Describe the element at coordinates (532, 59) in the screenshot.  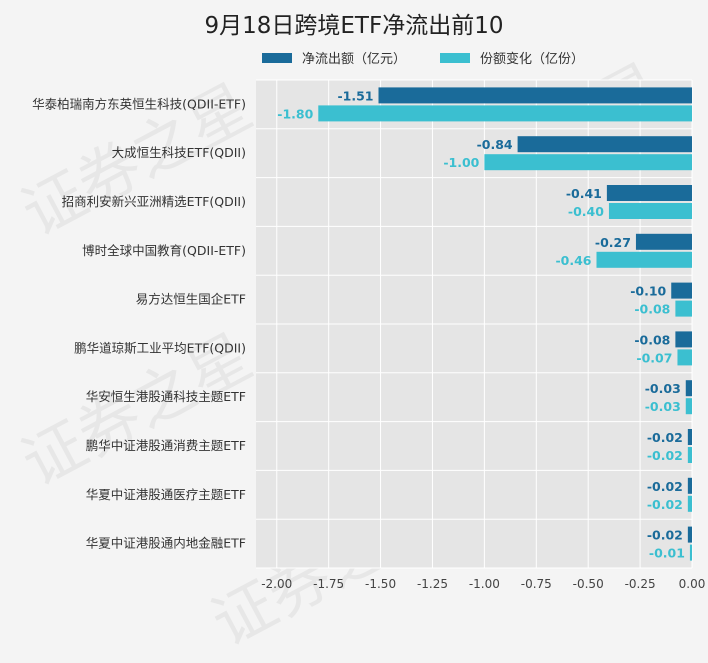
I see `legend-label-shares: 份额变化（亿份）` at that location.